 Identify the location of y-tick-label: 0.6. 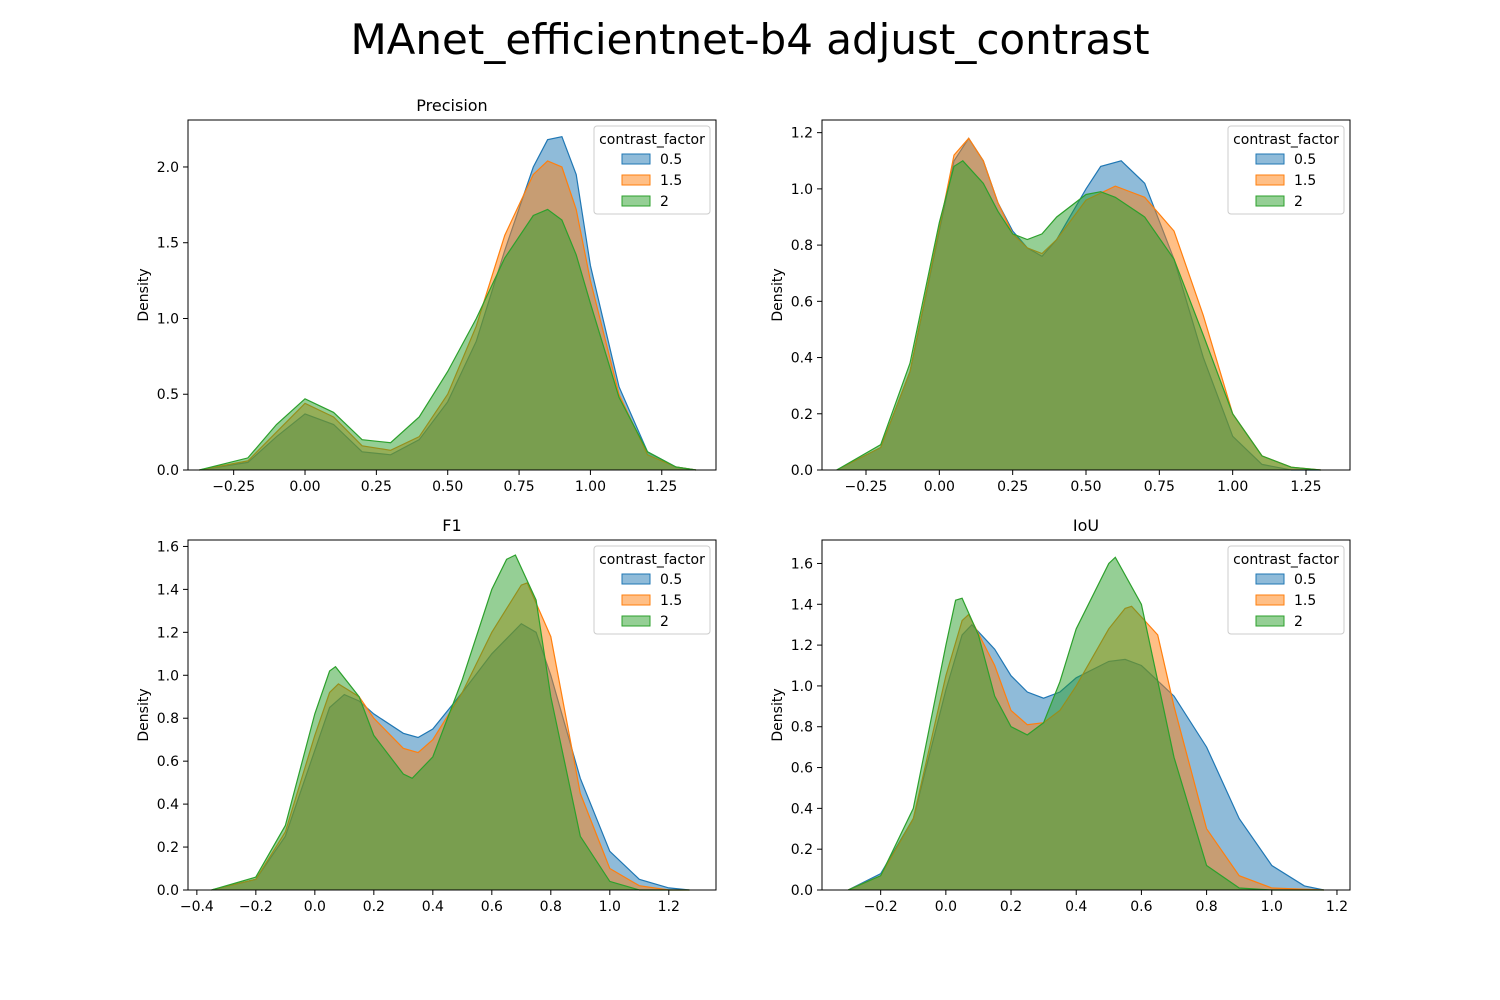
(802, 769).